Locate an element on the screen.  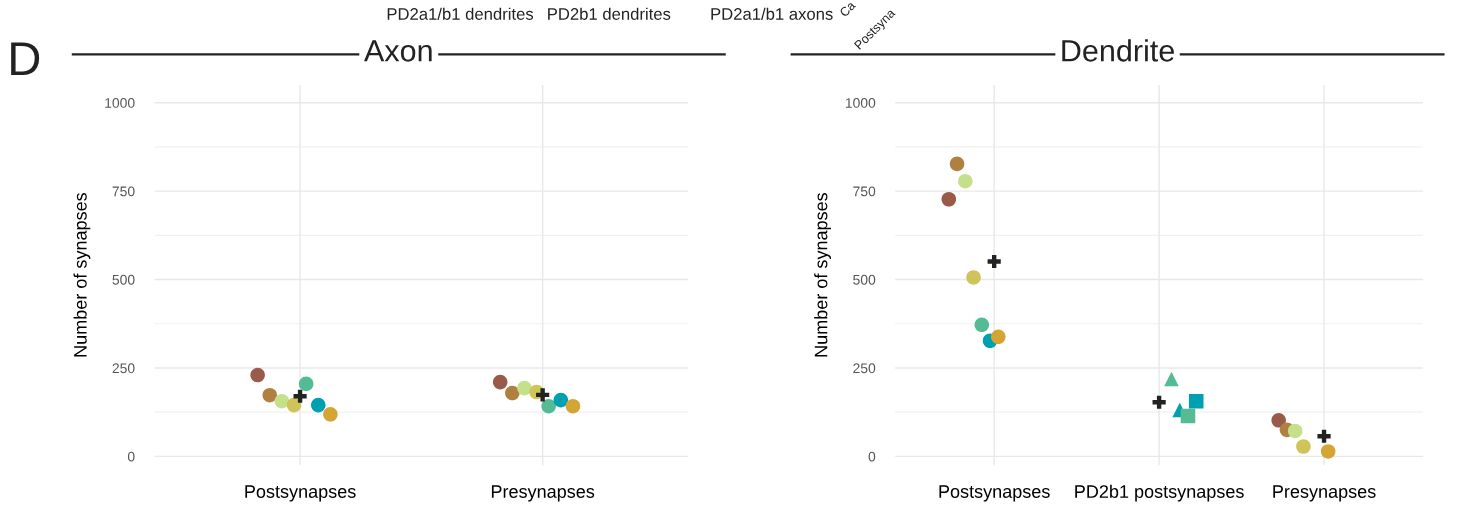
text: Ca is located at coordinates (848, 9).